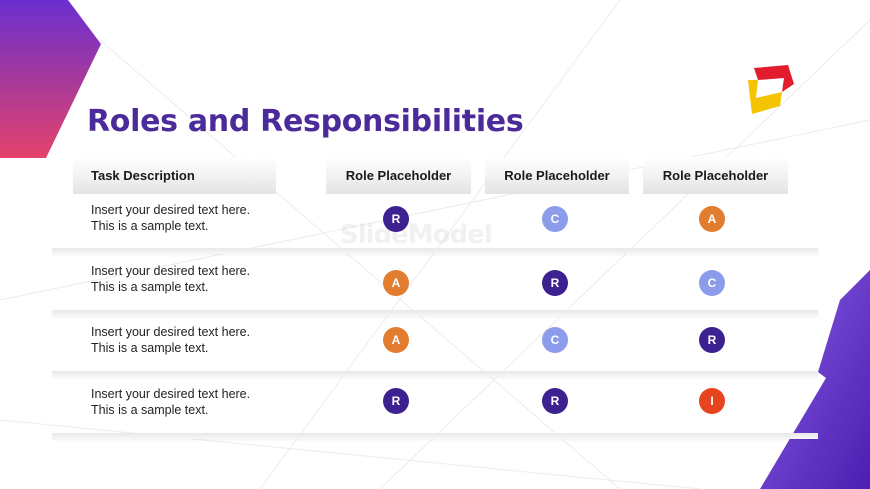 This screenshot has width=870, height=489. I want to click on logo-icon, so click(771, 89).